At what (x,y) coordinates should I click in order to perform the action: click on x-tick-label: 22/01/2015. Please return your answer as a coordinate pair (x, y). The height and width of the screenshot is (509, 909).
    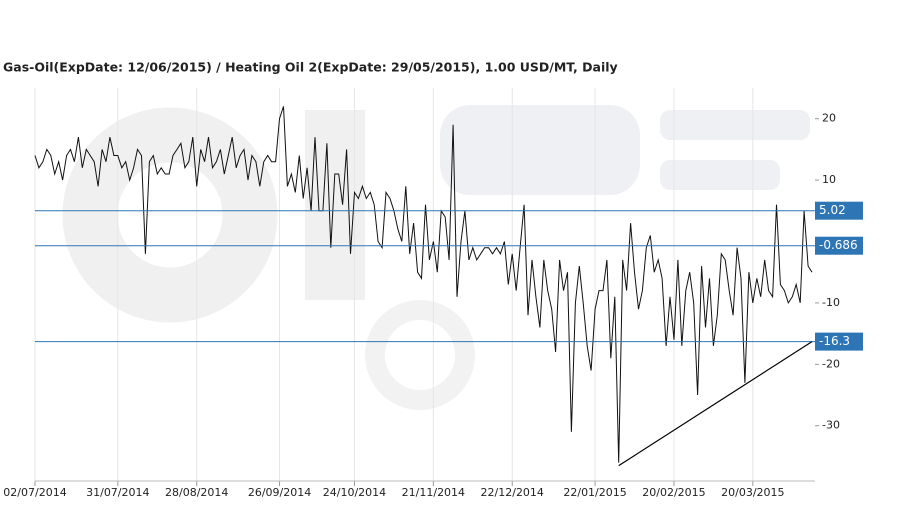
    Looking at the image, I should click on (594, 492).